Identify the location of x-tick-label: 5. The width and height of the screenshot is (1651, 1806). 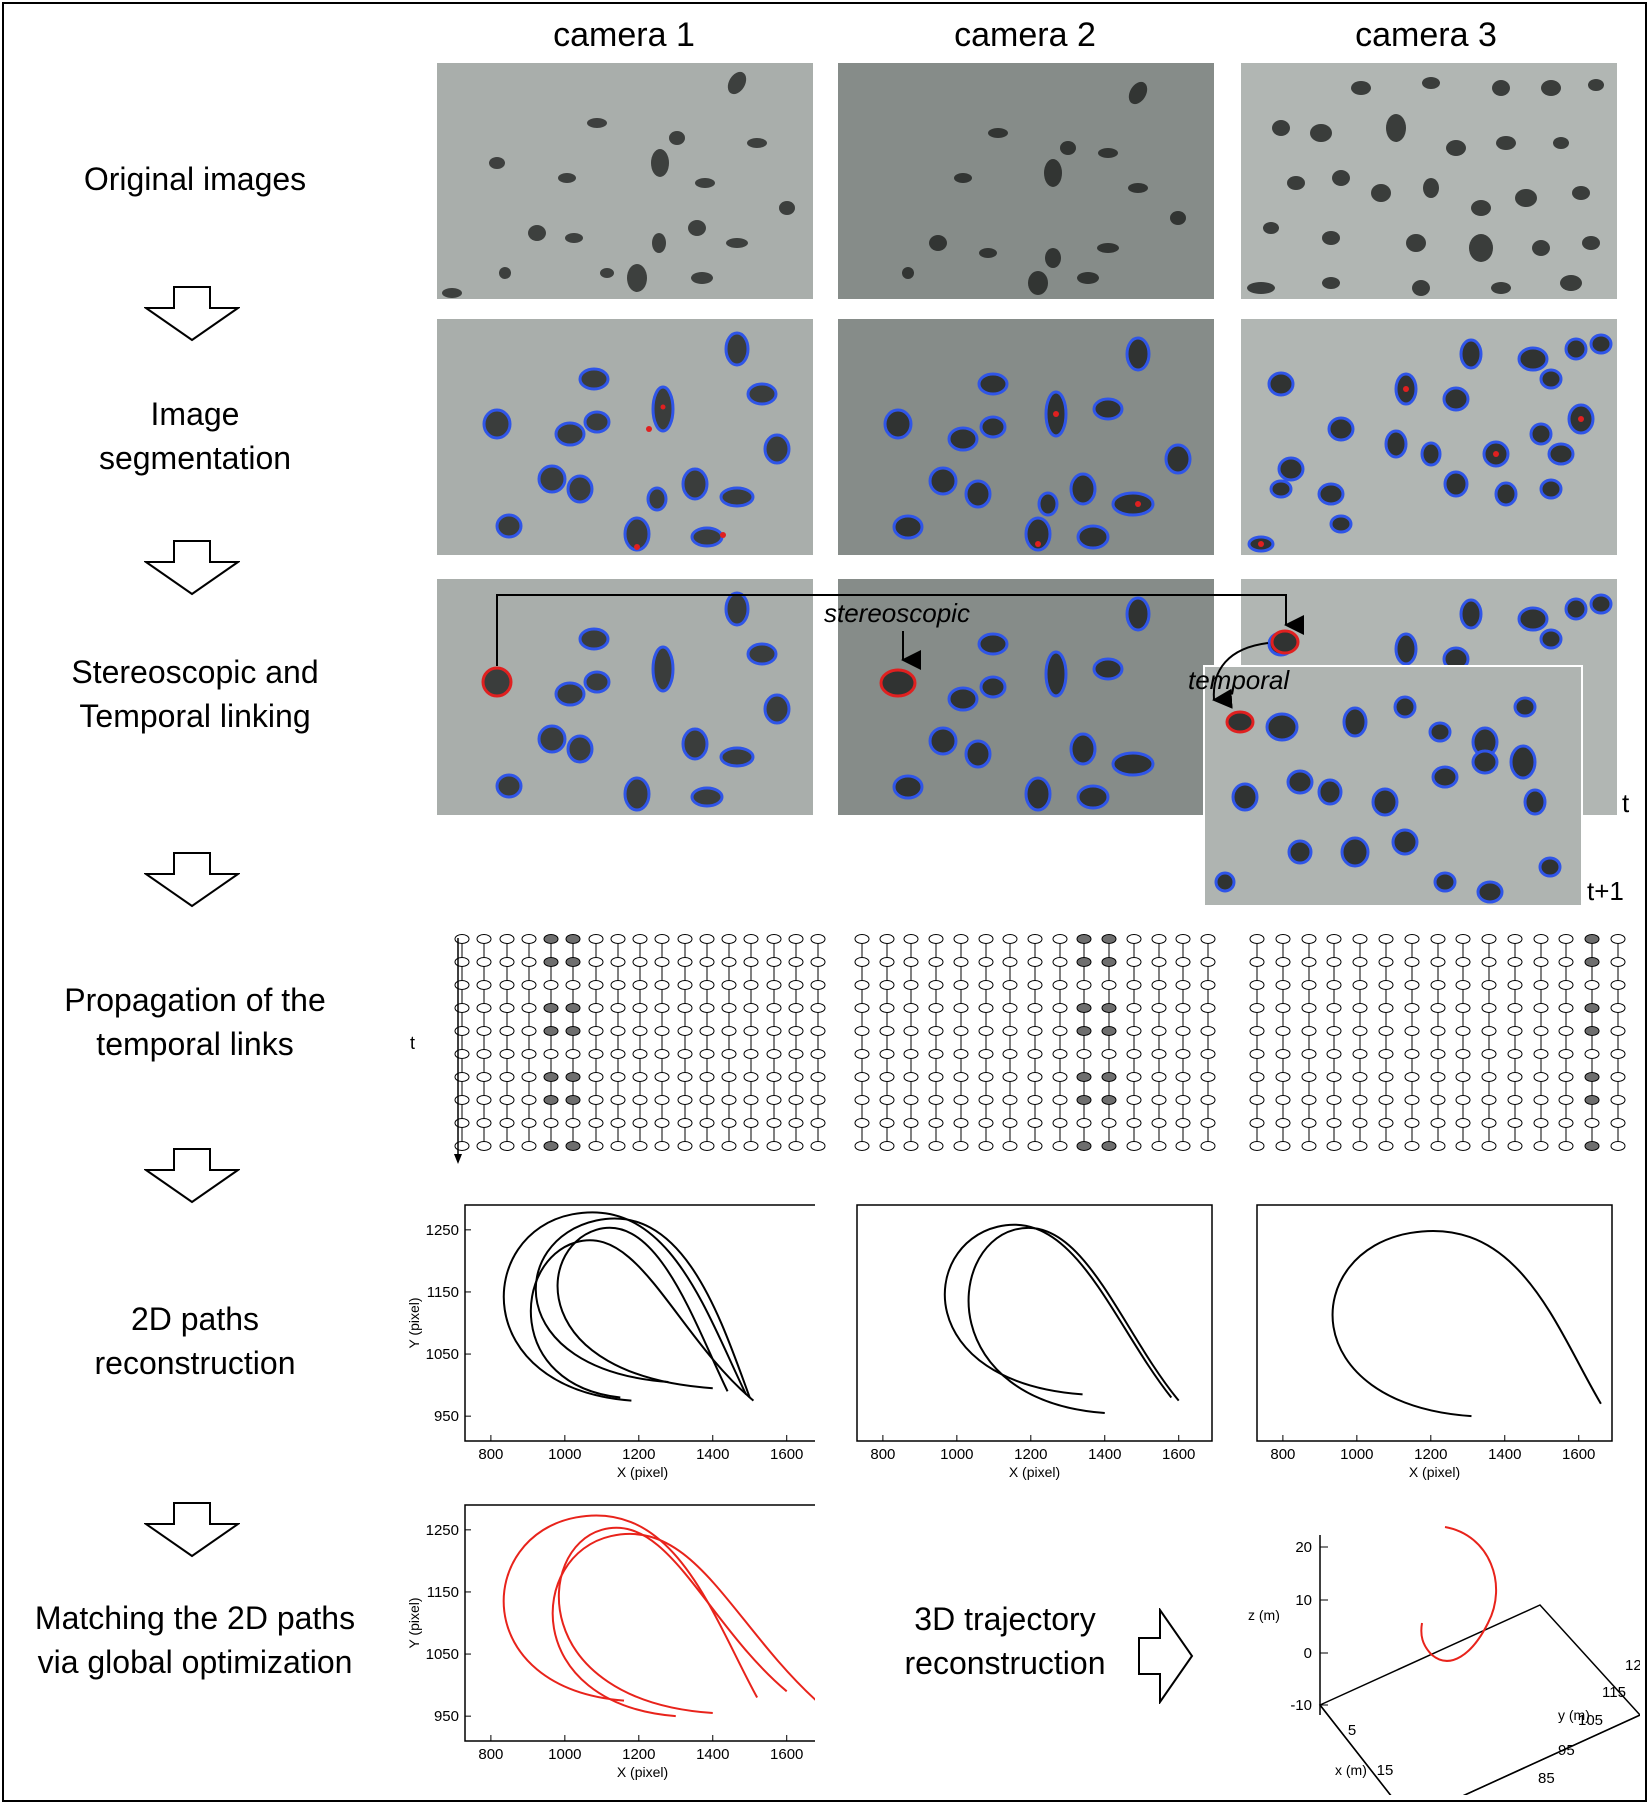
(1352, 1730).